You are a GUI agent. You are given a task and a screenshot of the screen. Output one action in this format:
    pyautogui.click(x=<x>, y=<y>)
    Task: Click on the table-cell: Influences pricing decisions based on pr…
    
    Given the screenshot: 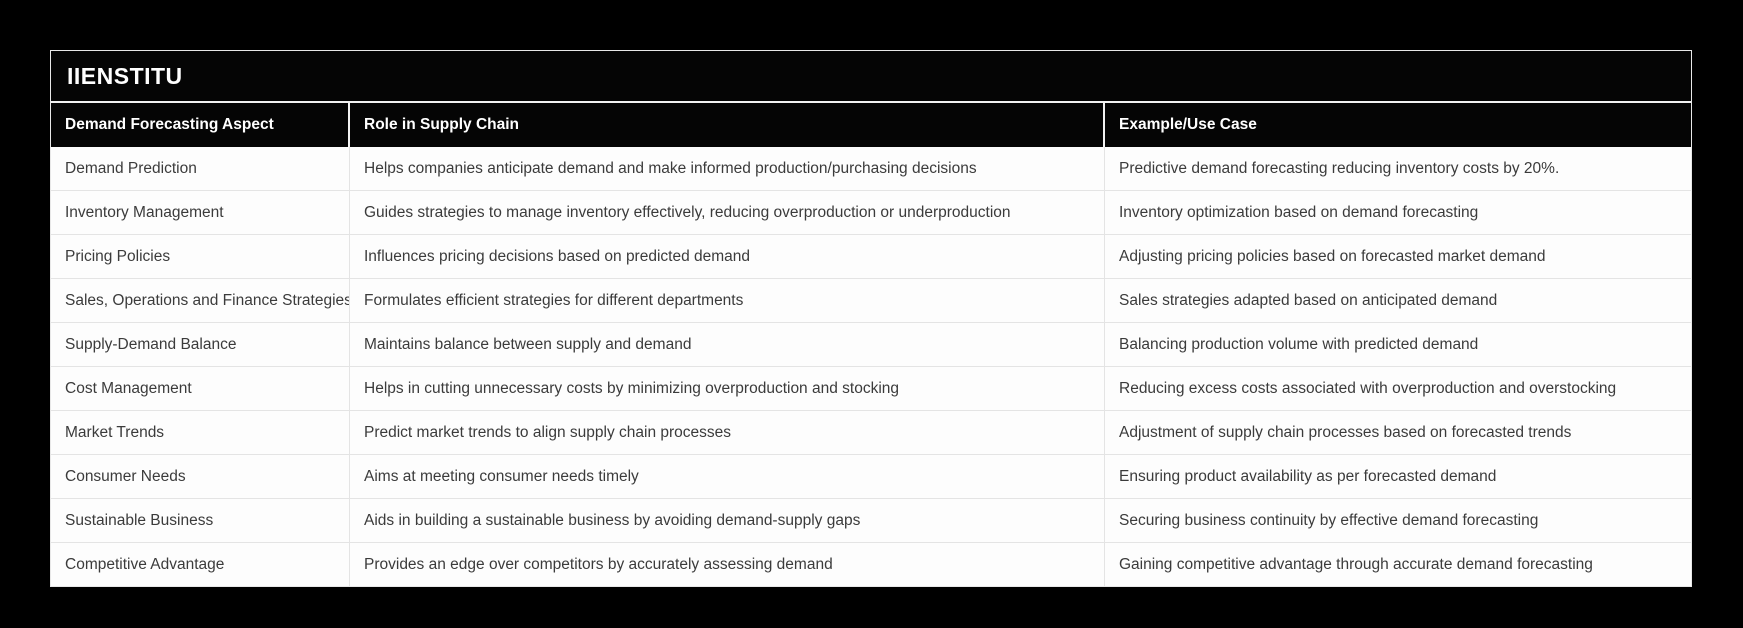 What is the action you would take?
    pyautogui.click(x=727, y=256)
    